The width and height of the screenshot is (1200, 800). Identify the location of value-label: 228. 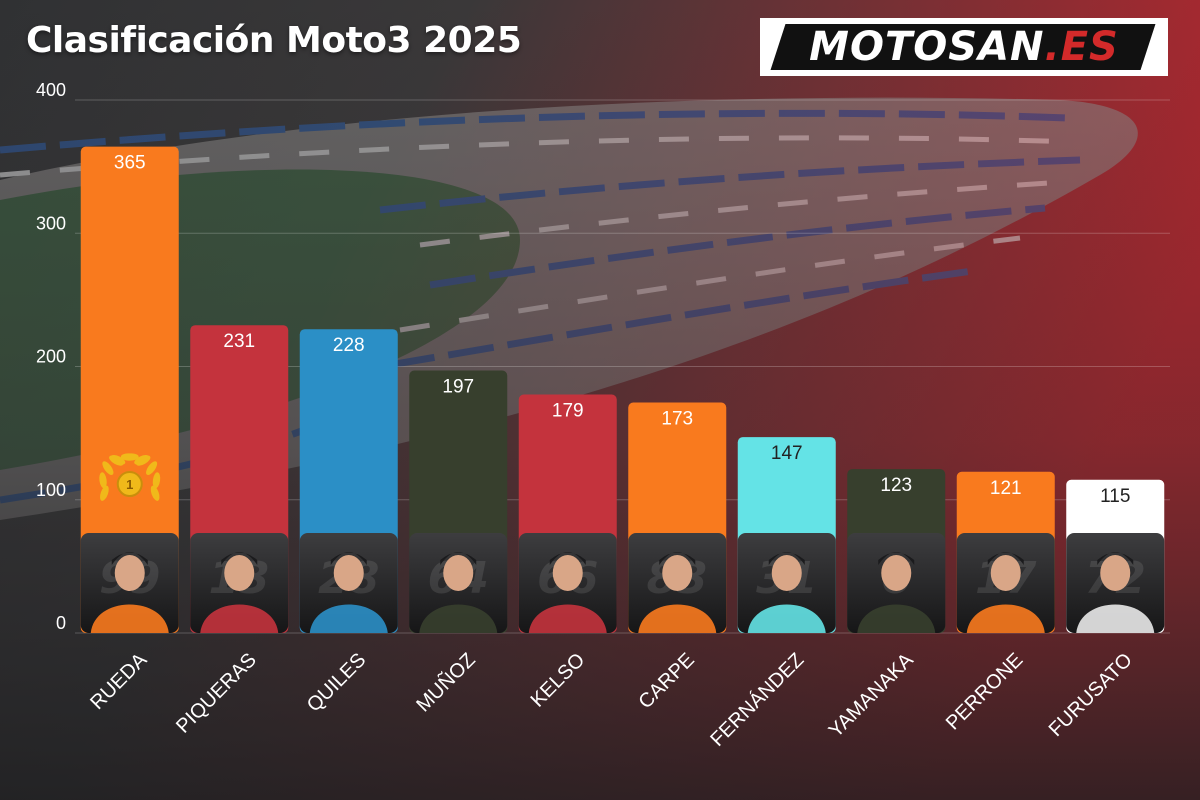
(349, 345).